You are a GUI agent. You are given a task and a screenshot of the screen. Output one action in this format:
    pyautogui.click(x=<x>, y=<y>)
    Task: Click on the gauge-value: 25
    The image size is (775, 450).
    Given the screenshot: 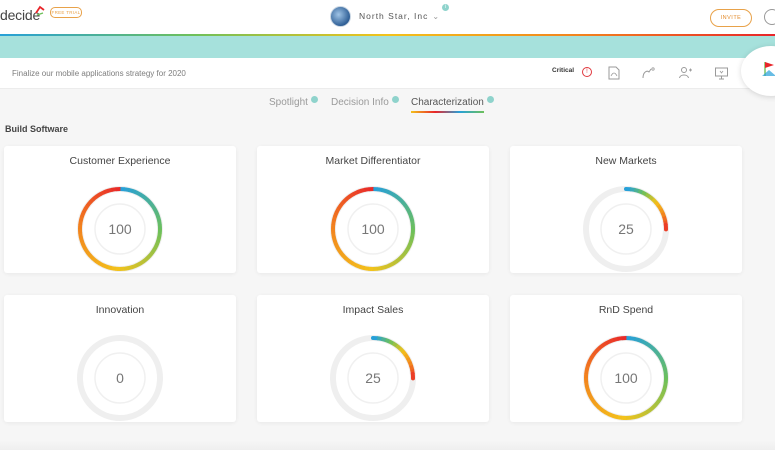 What is the action you would take?
    pyautogui.click(x=373, y=378)
    